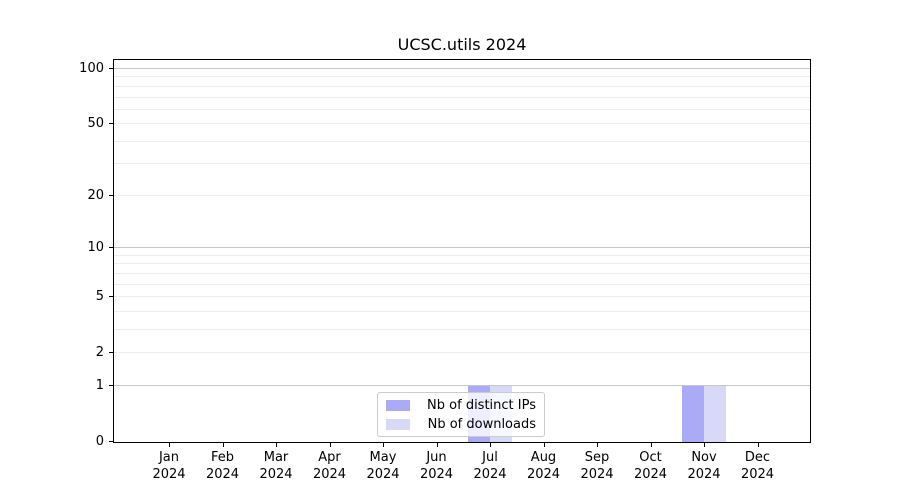 Image resolution: width=900 pixels, height=500 pixels. I want to click on y-tick-label: 10, so click(95, 248).